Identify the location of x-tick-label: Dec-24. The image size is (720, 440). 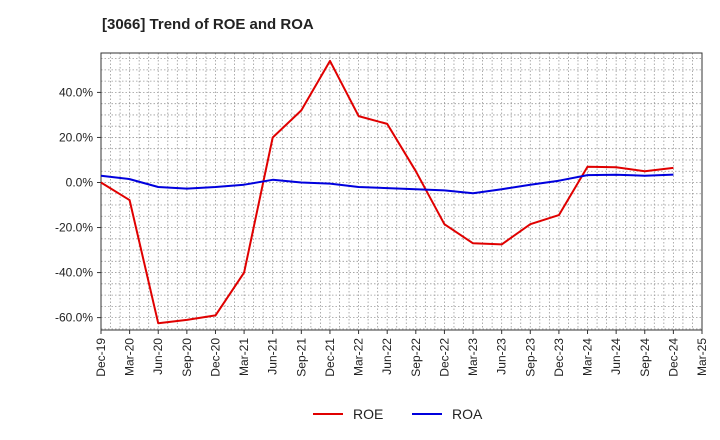
(673, 357).